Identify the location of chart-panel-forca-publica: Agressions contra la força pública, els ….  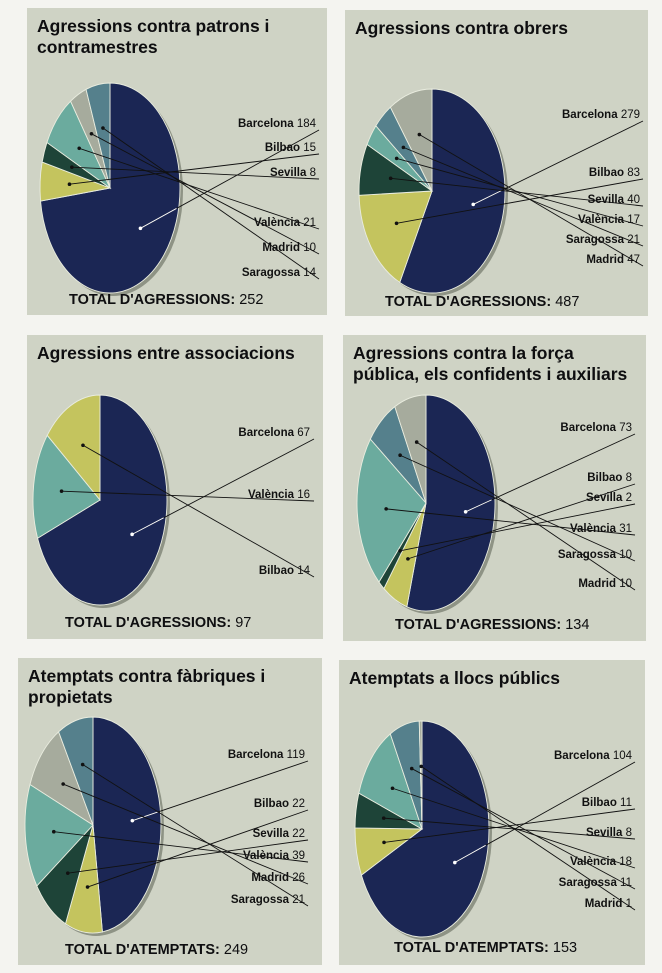
(494, 488).